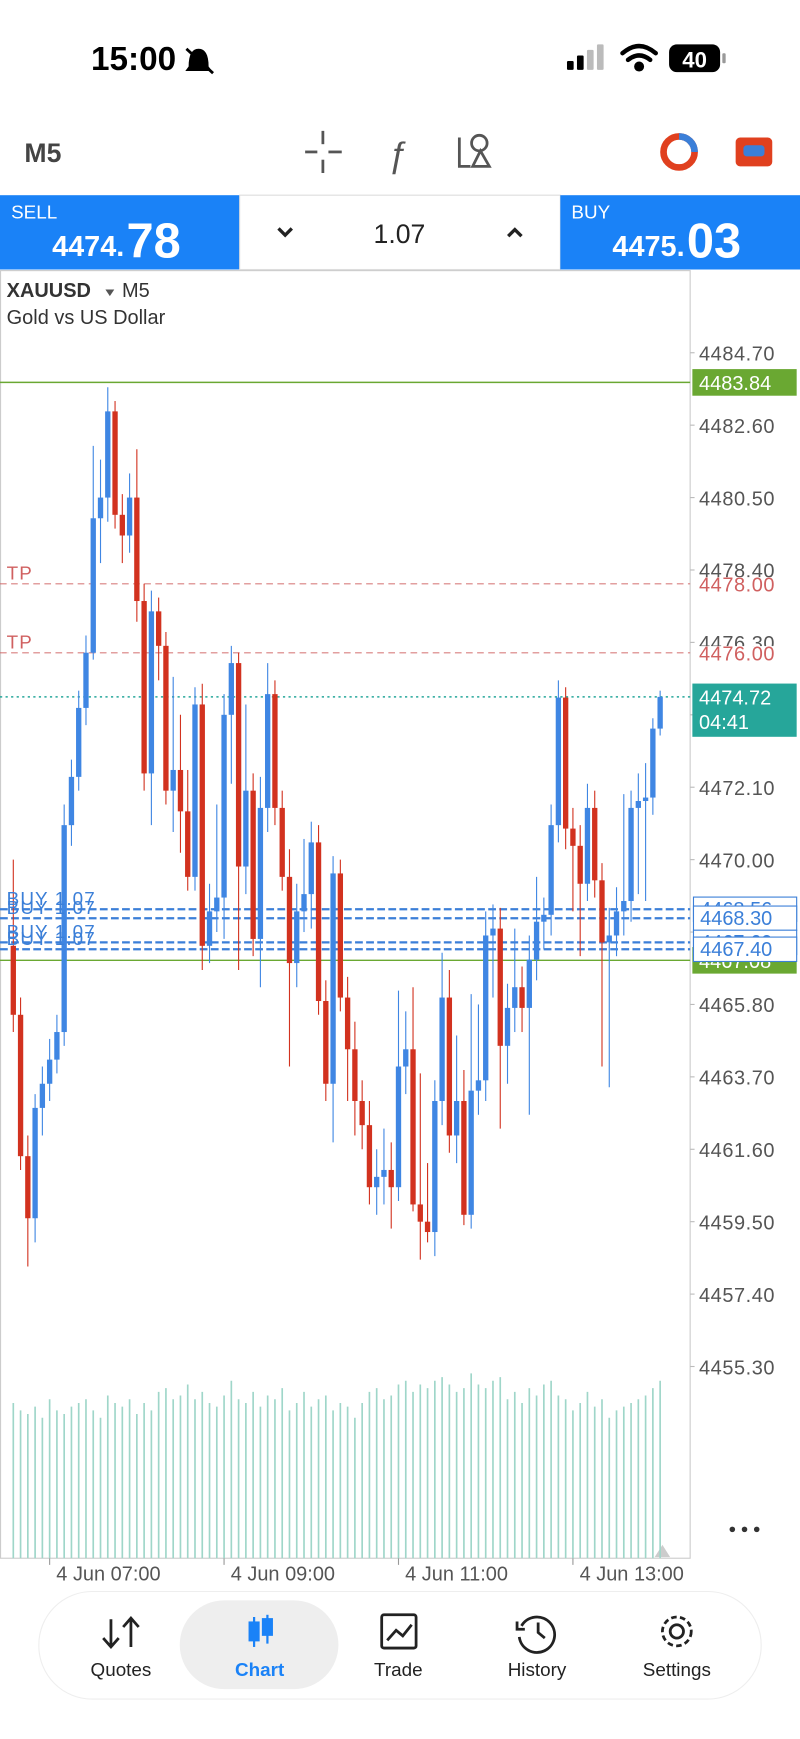 The image size is (800, 1739). What do you see at coordinates (754, 152) in the screenshot?
I see `trade-button` at bounding box center [754, 152].